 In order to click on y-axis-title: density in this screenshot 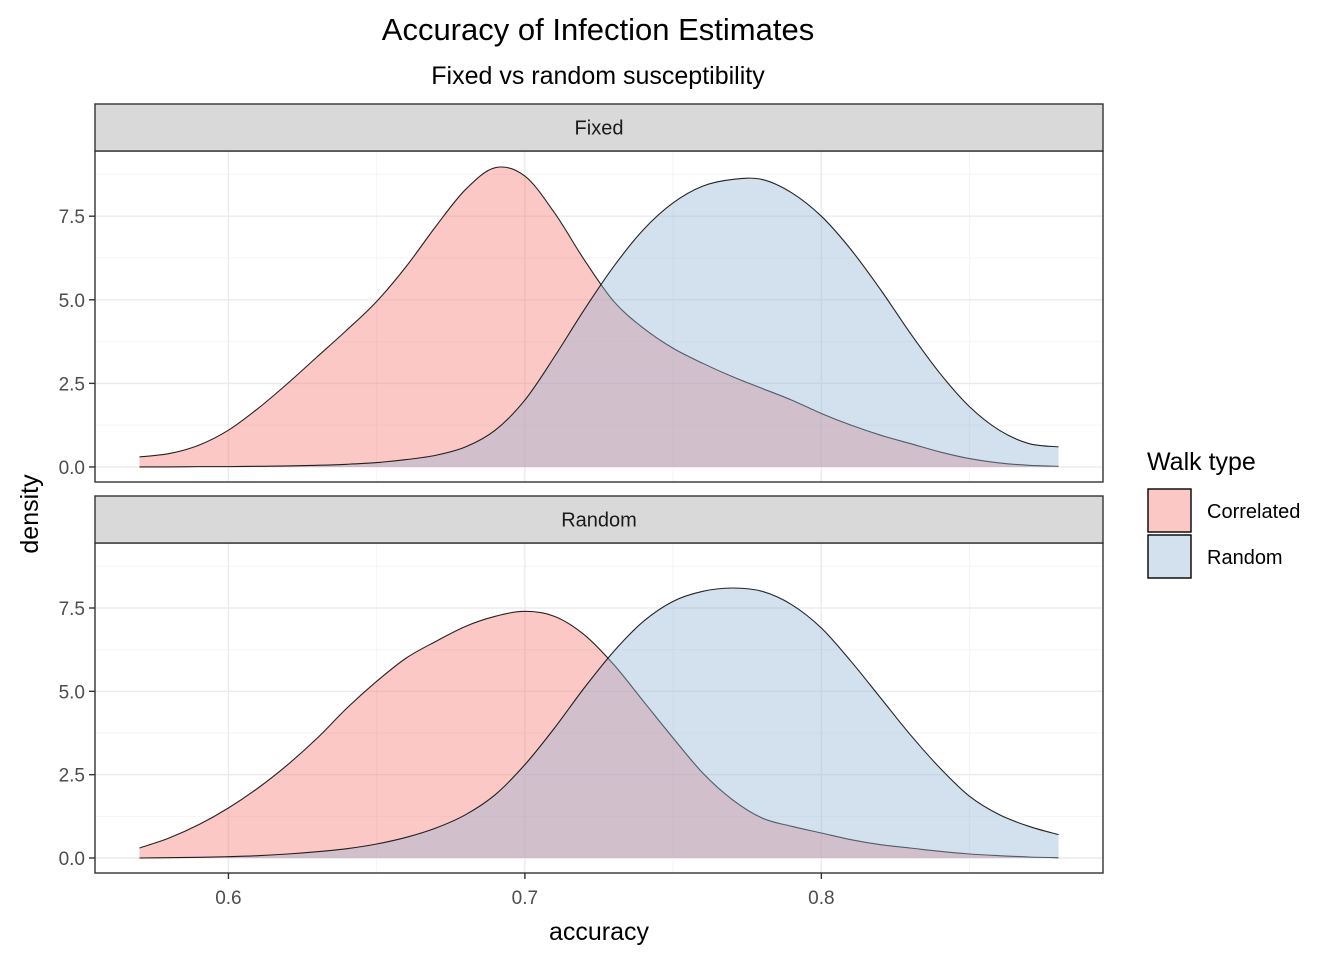, I will do `click(30, 514)`.